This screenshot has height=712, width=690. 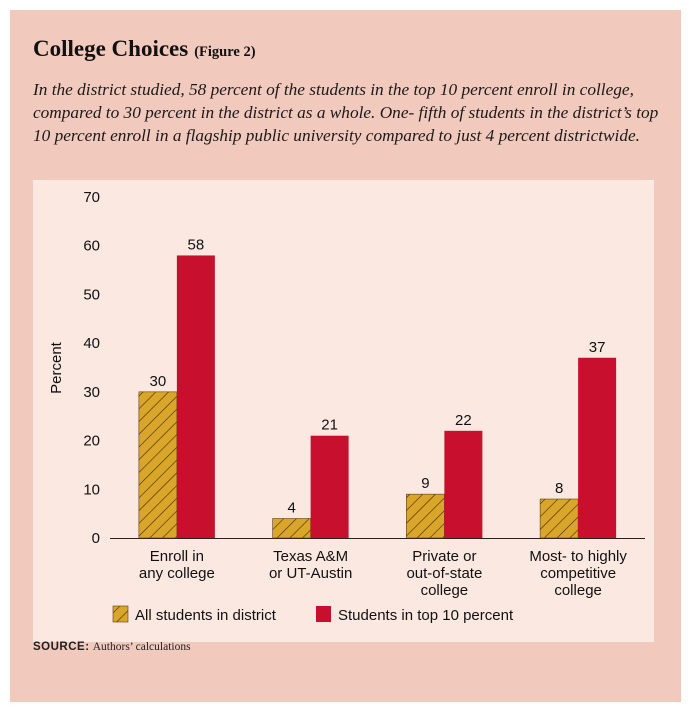 I want to click on figure-title: College Choices (Figure 2), so click(x=144, y=49).